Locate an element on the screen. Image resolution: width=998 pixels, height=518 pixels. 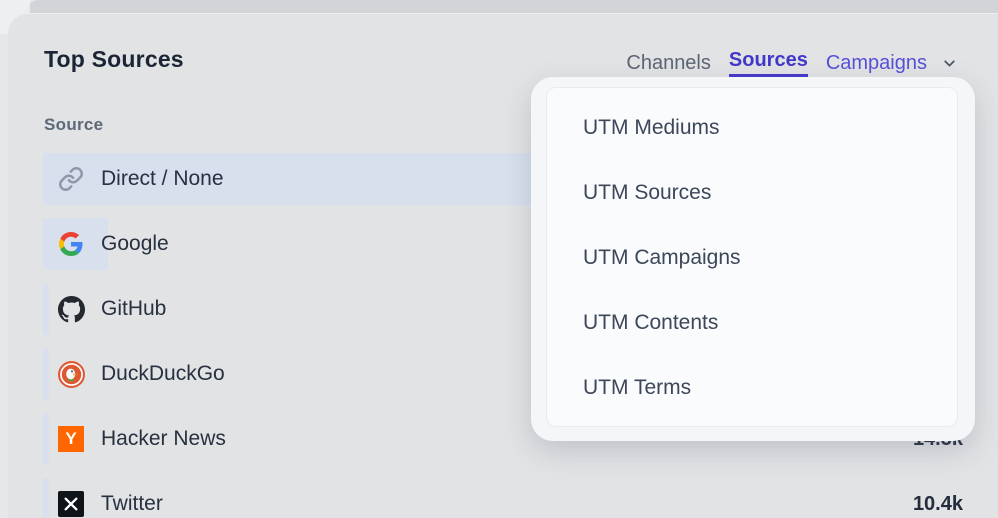
google-icon is located at coordinates (71, 244).